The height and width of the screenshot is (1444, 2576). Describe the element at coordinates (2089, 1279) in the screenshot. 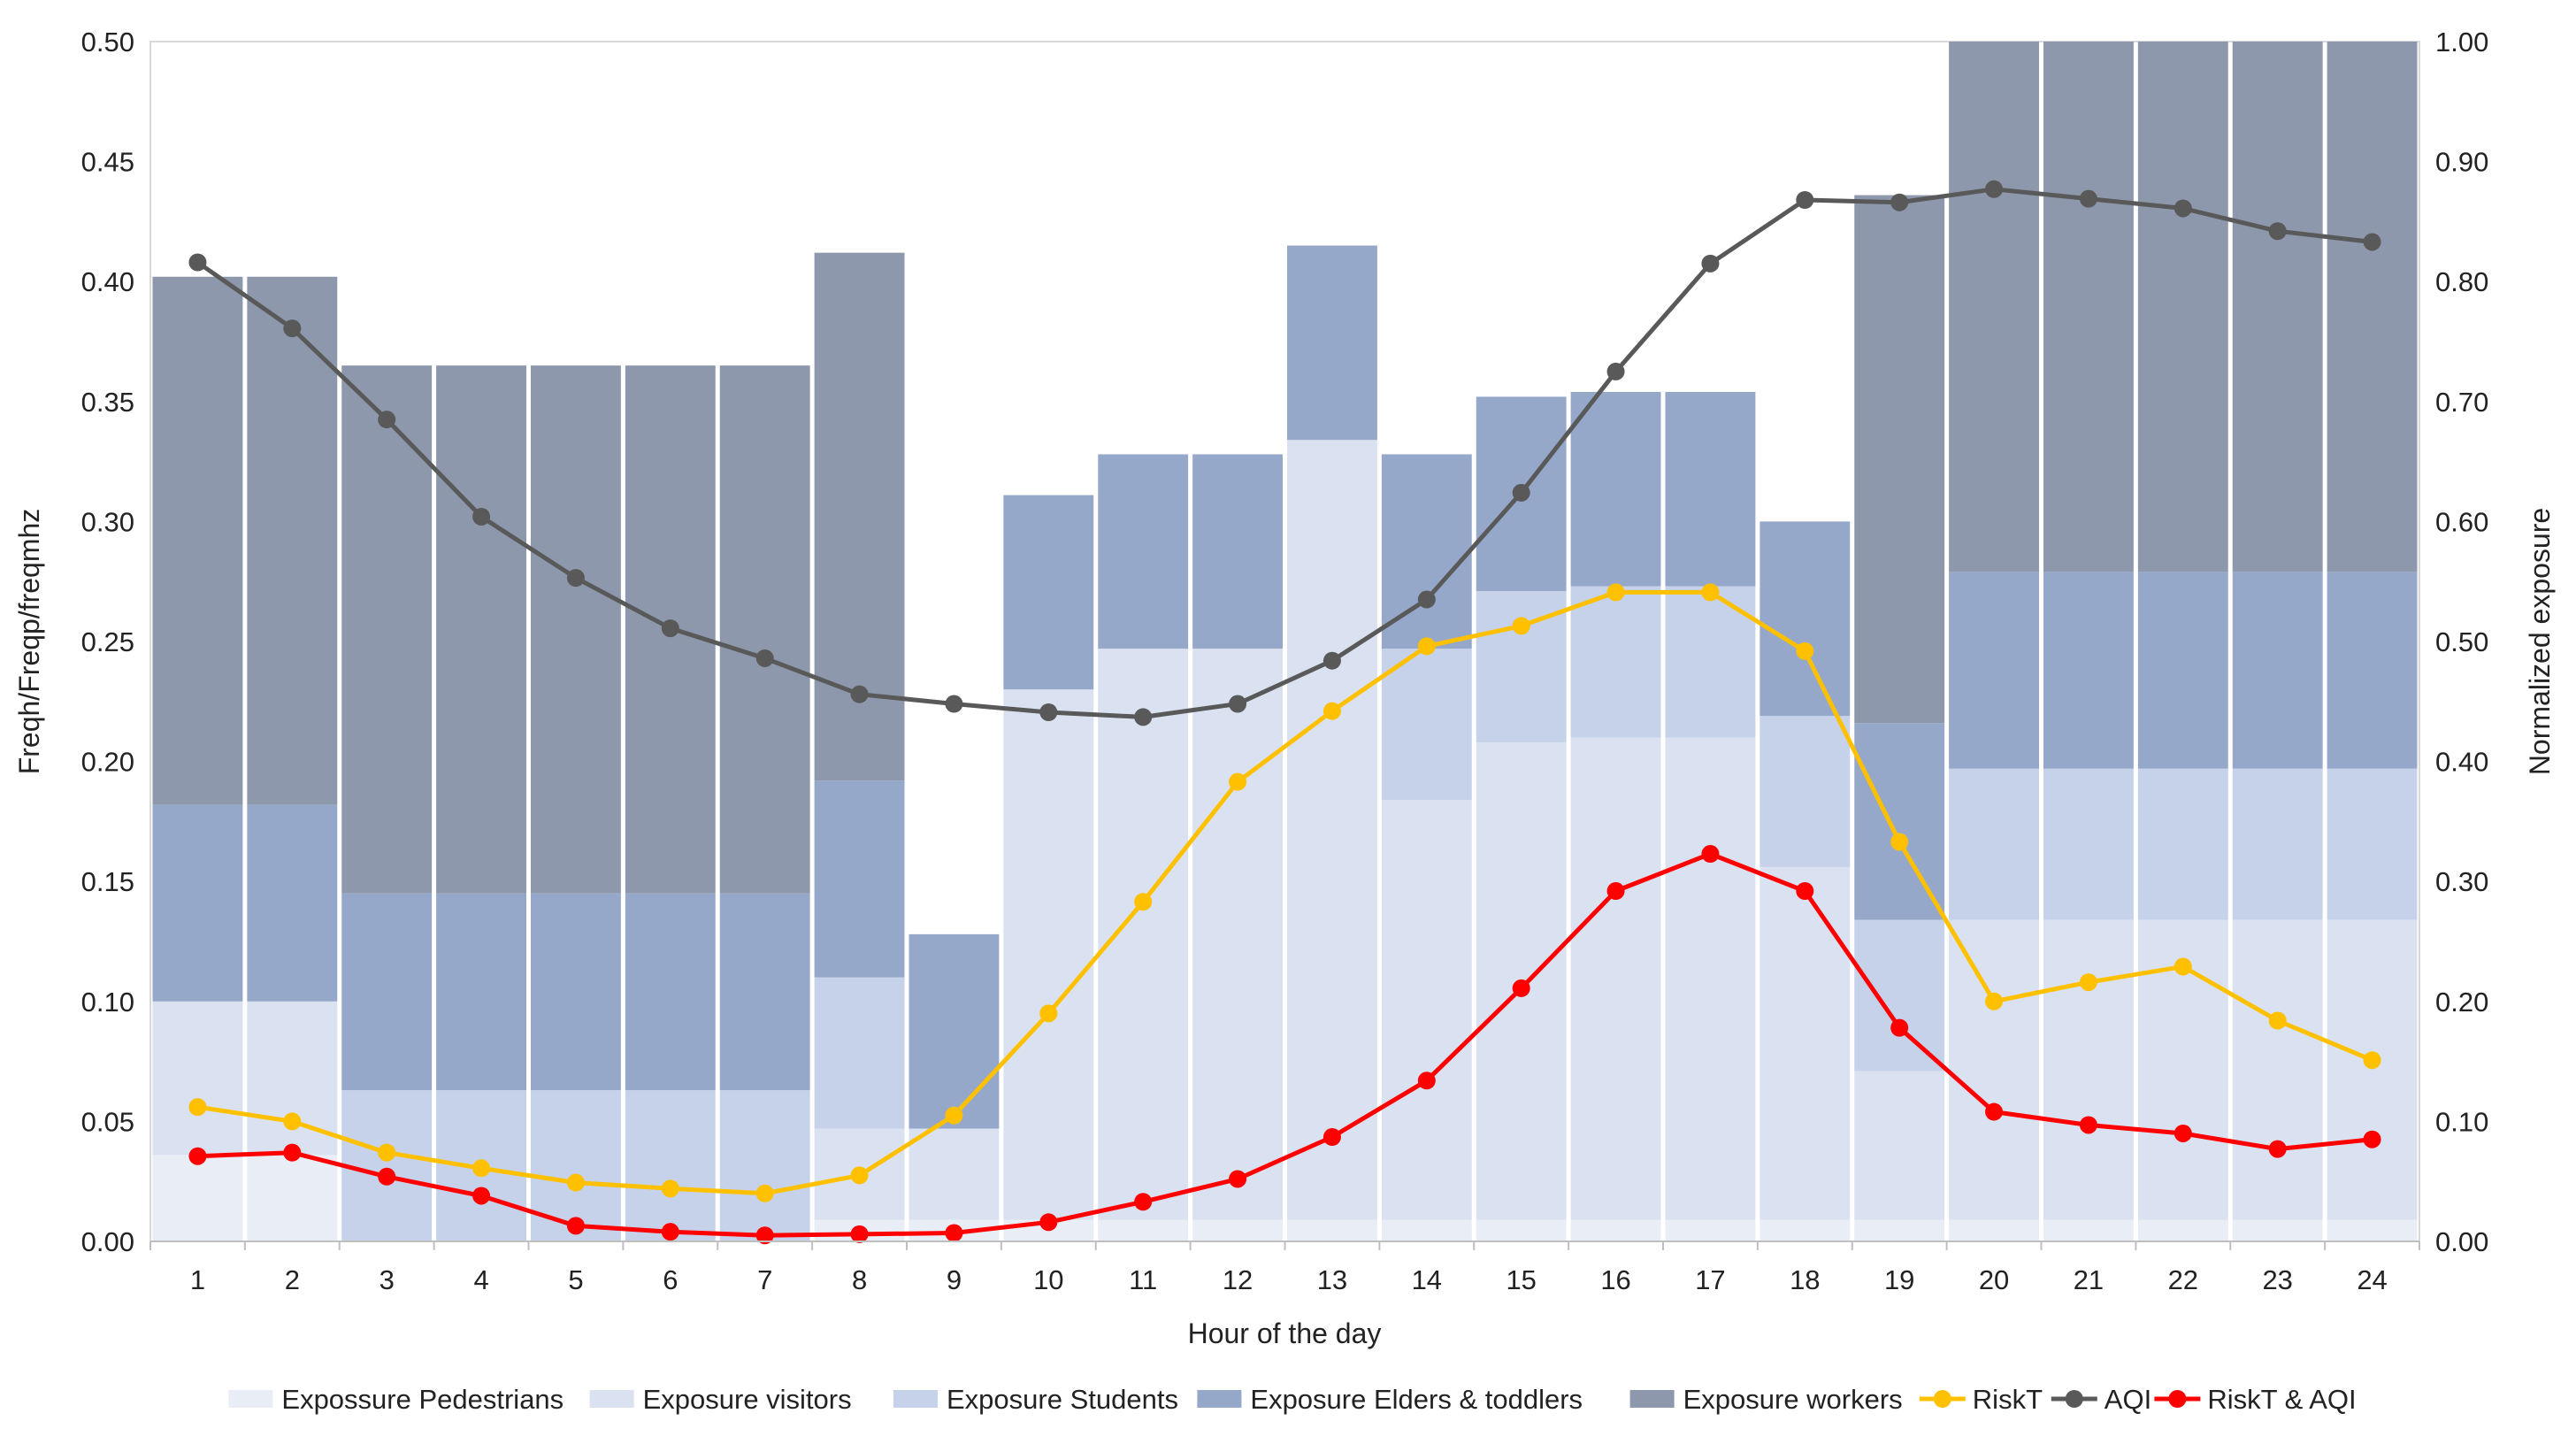

I see `x-tick-label: 21` at that location.